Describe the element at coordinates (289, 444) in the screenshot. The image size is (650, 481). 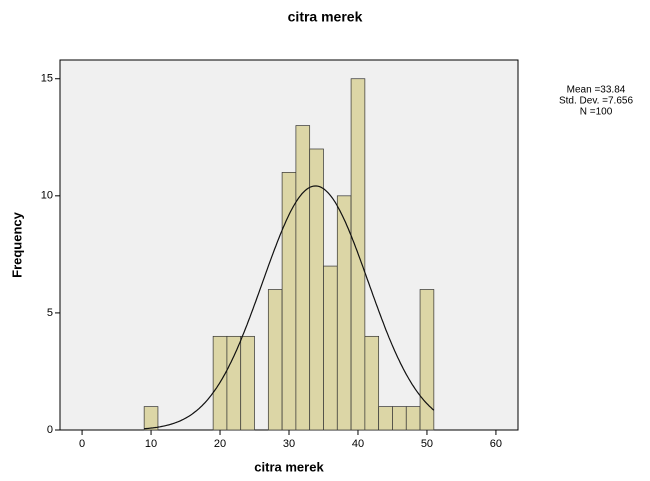
I see `x-tick-label: 30` at that location.